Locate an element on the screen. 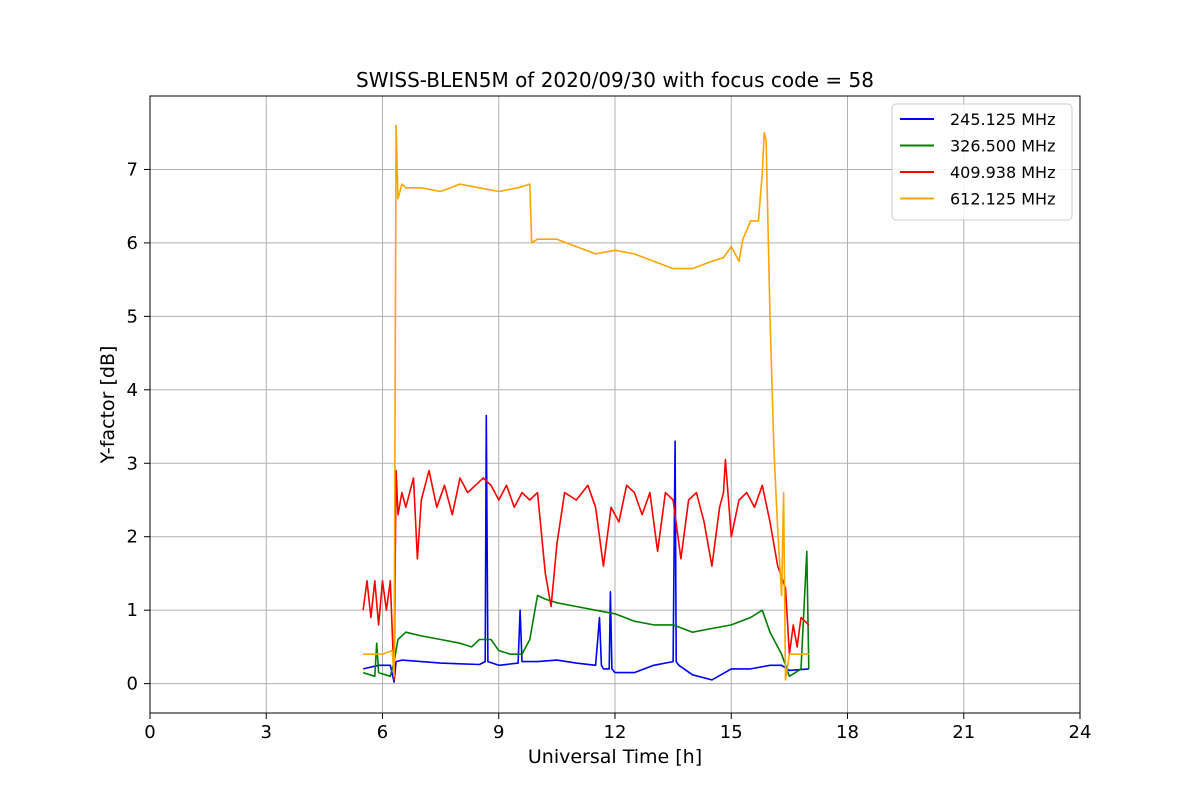  legend-box is located at coordinates (982, 162).